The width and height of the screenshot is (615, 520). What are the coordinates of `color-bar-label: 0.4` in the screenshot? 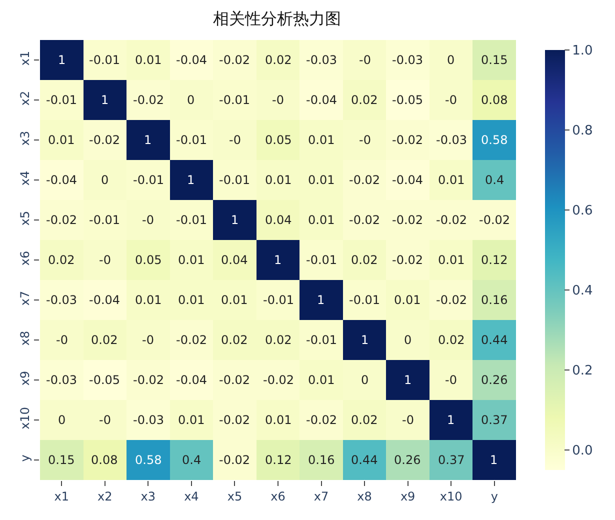 It's located at (582, 291).